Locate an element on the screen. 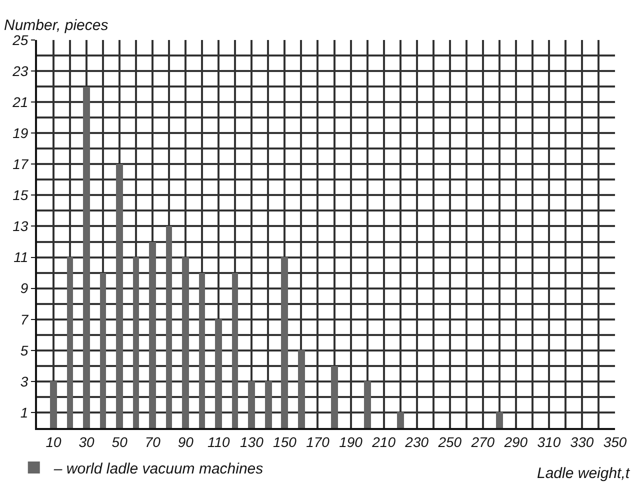 Image resolution: width=639 pixels, height=496 pixels. y-tick-label: 11 is located at coordinates (21, 257).